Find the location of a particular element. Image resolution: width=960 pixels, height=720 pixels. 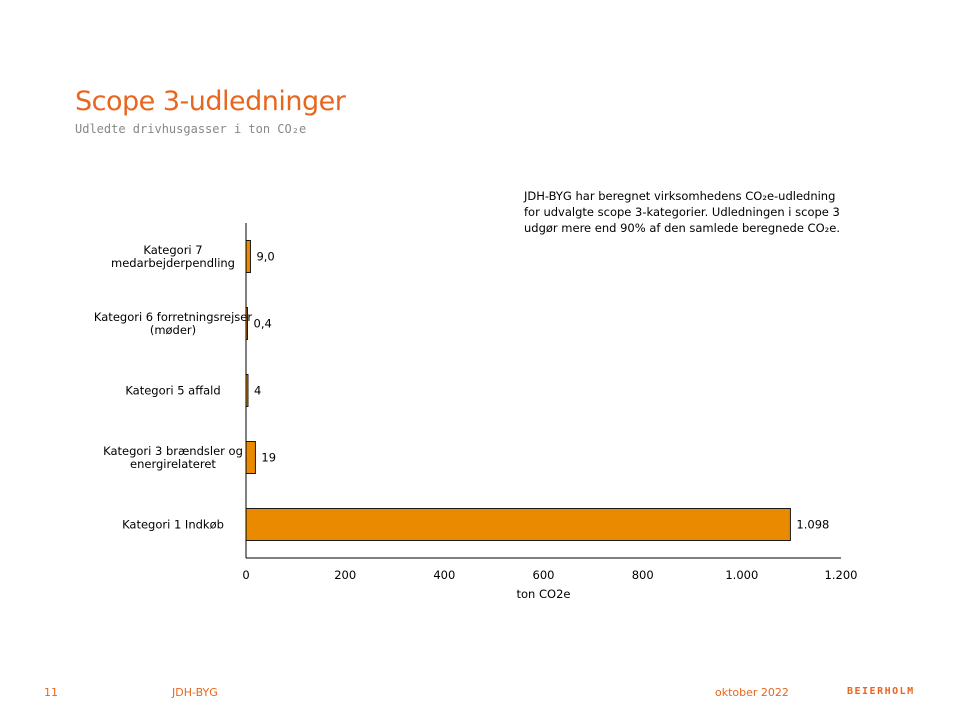

category-label: Kategori 7 is located at coordinates (172, 250).